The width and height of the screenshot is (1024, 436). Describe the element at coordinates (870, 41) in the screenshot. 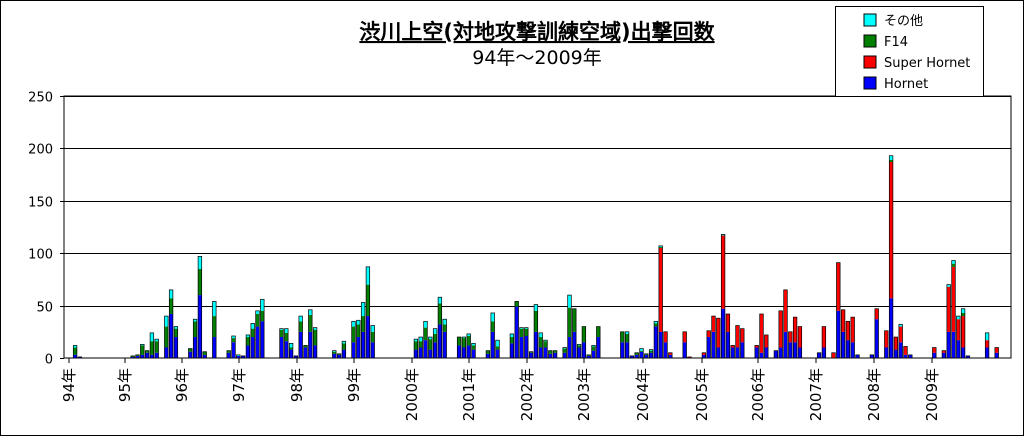

I see `legend-swatch` at that location.